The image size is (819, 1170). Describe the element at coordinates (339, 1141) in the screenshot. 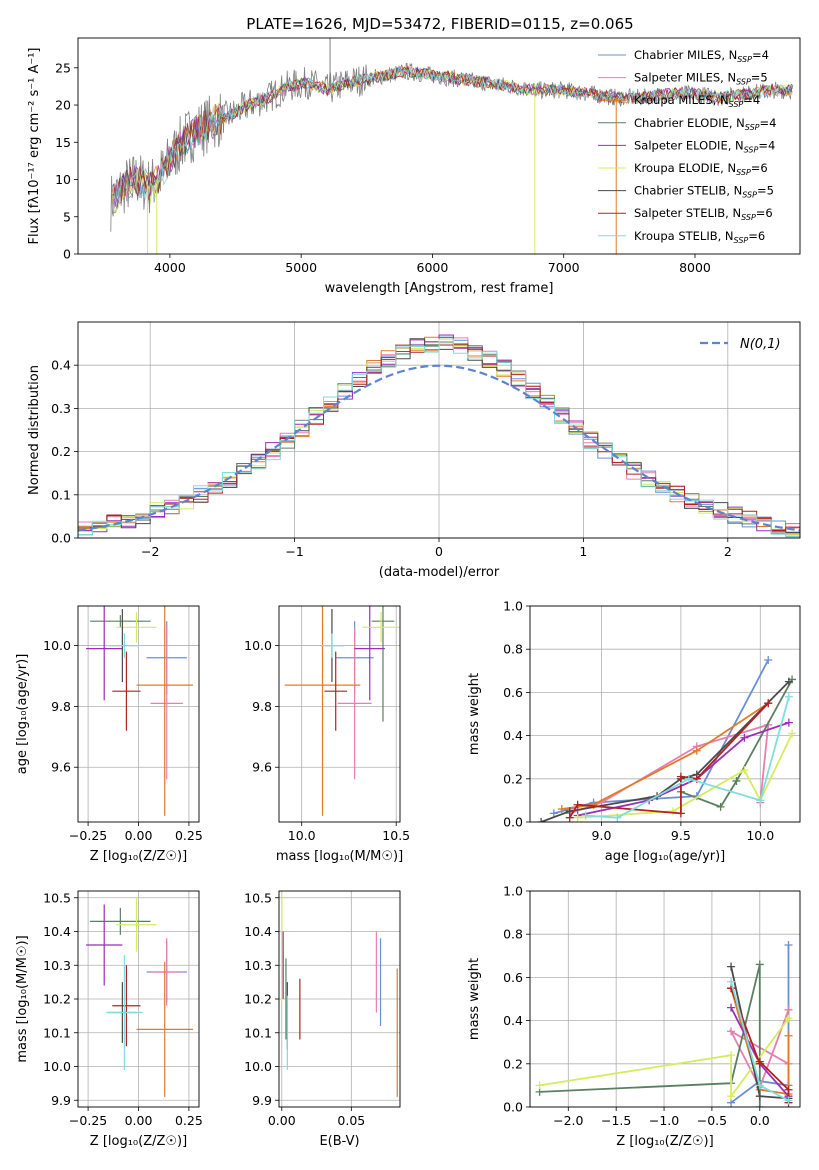

I see `x-axis-label: E(B-V)` at that location.